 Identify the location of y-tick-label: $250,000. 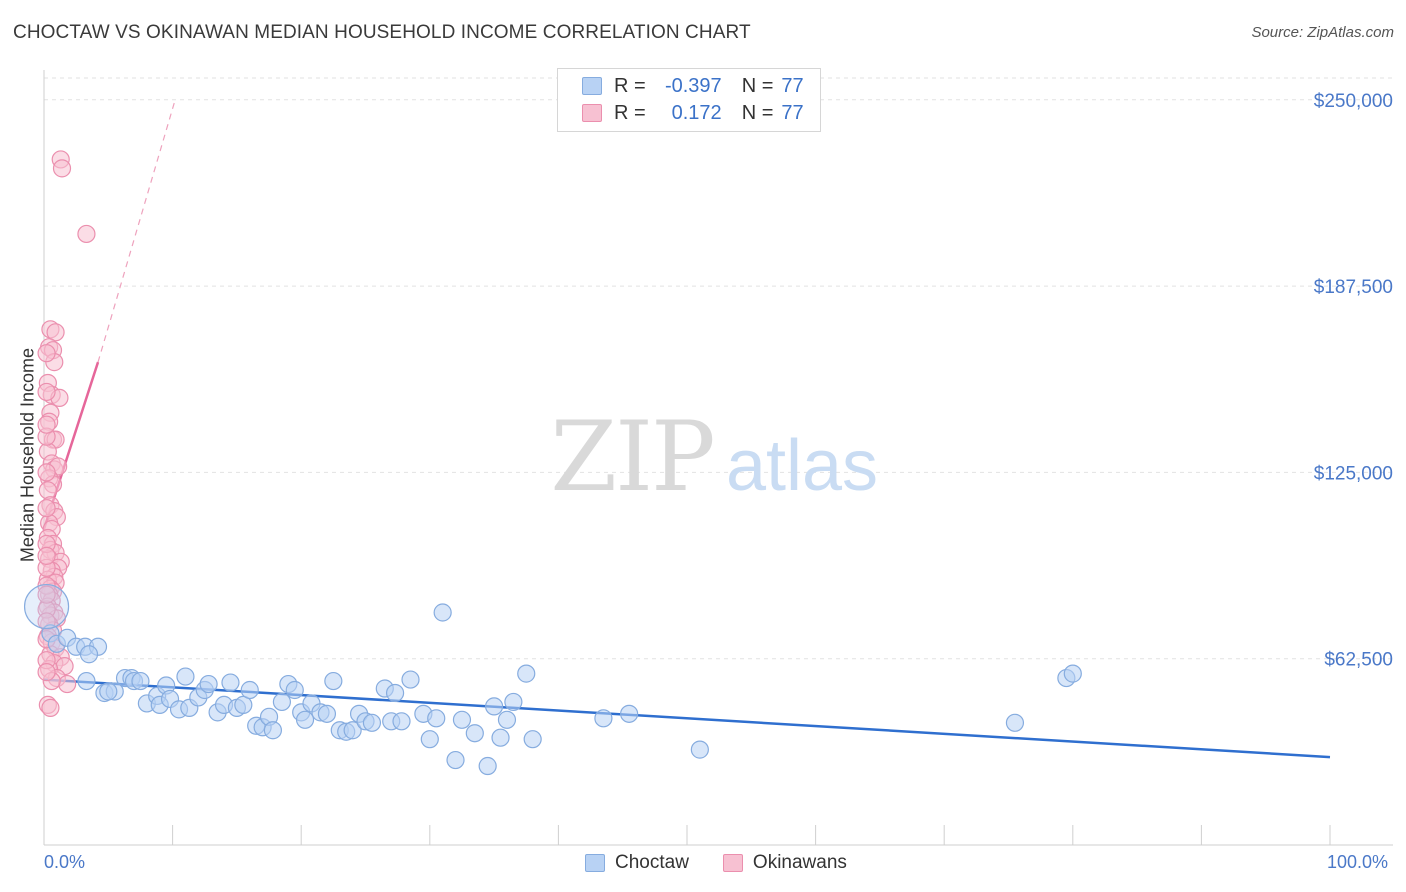
(1353, 101).